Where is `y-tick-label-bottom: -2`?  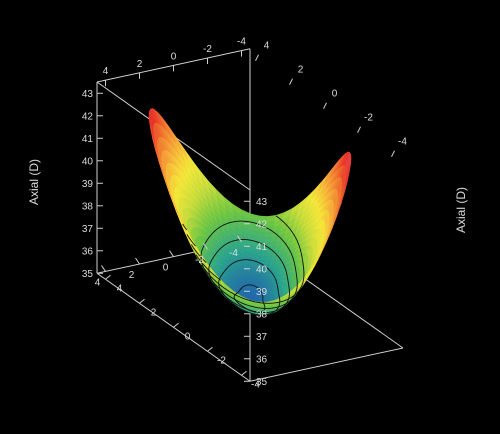 y-tick-label-bottom: -2 is located at coordinates (221, 360).